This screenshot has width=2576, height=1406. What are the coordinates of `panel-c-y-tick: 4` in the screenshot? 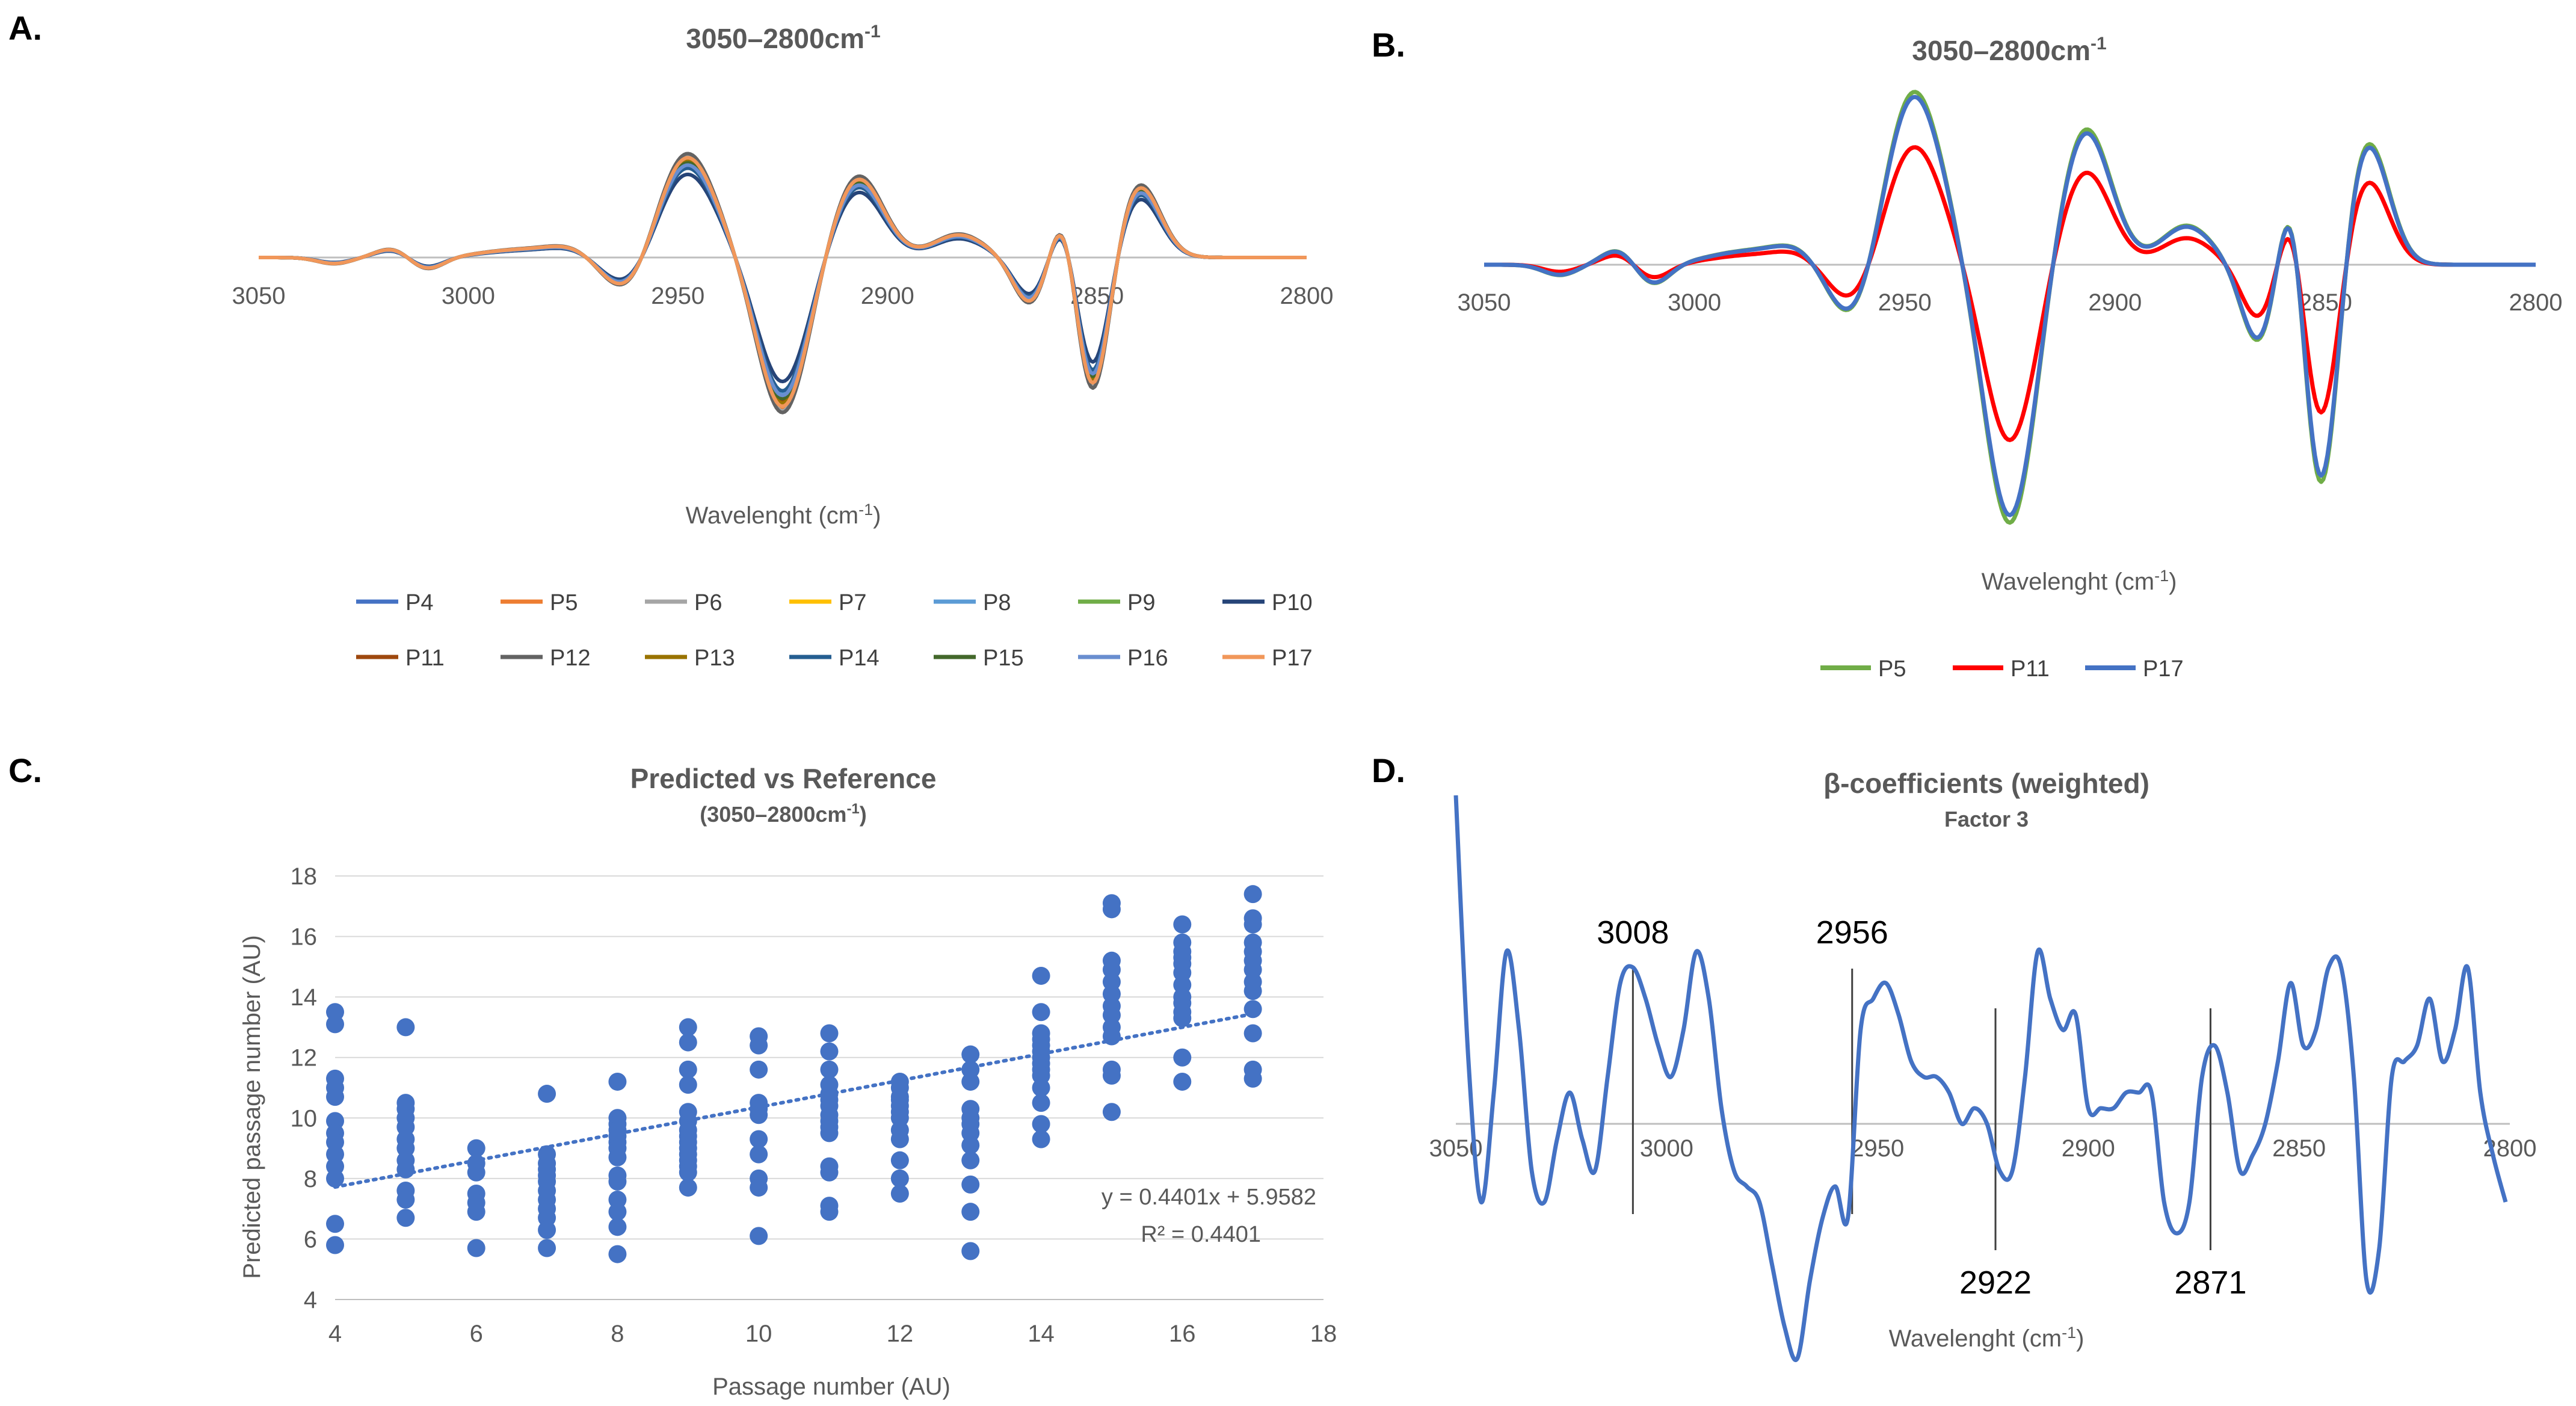 It's located at (310, 1300).